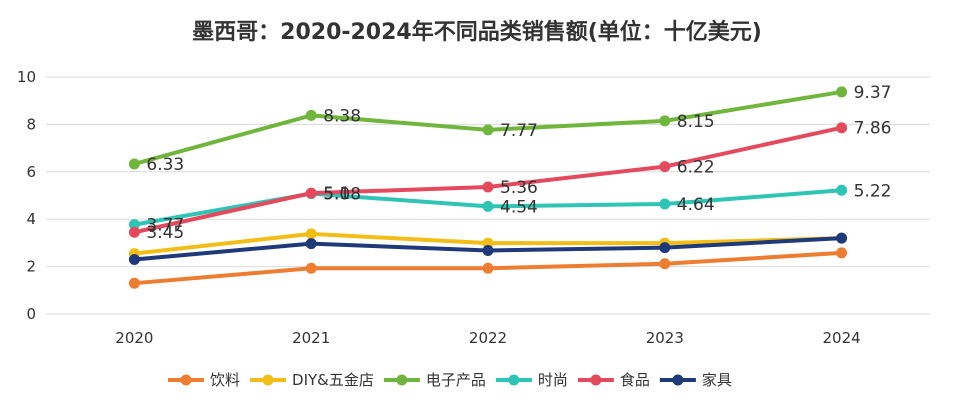  Describe the element at coordinates (842, 338) in the screenshot. I see `x-tick-label: 2024` at that location.